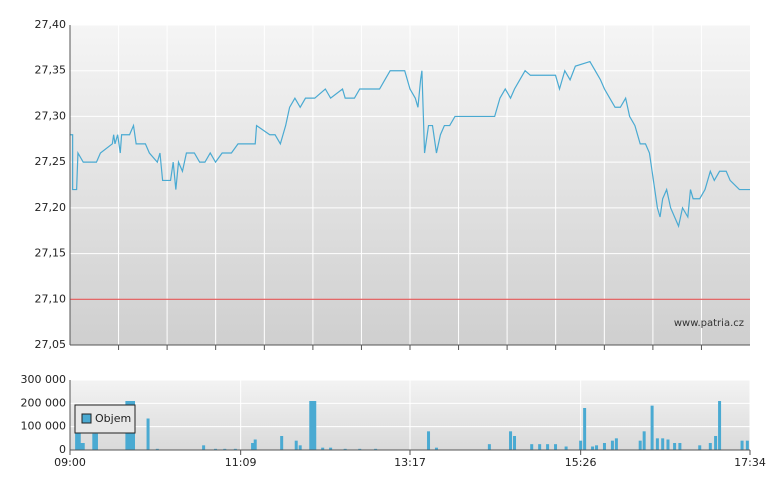  Describe the element at coordinates (86, 418) in the screenshot. I see `legend-swatch` at that location.